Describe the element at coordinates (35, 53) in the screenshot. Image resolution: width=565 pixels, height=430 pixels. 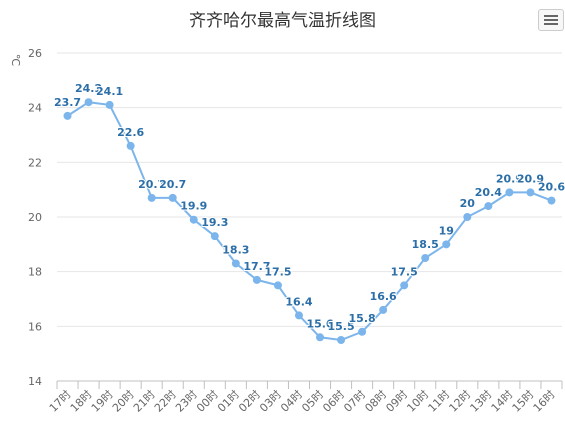
I see `y-tick-label: 26` at that location.